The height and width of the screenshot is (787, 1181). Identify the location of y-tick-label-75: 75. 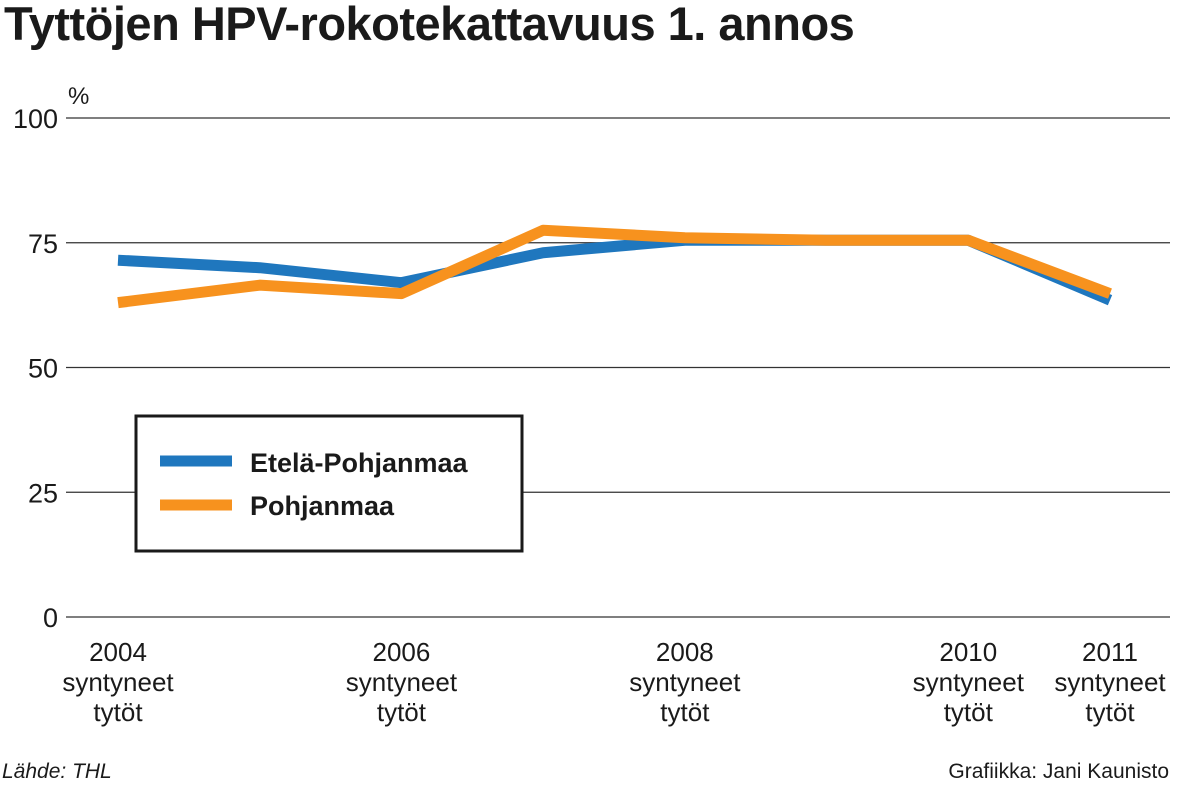
(43, 244).